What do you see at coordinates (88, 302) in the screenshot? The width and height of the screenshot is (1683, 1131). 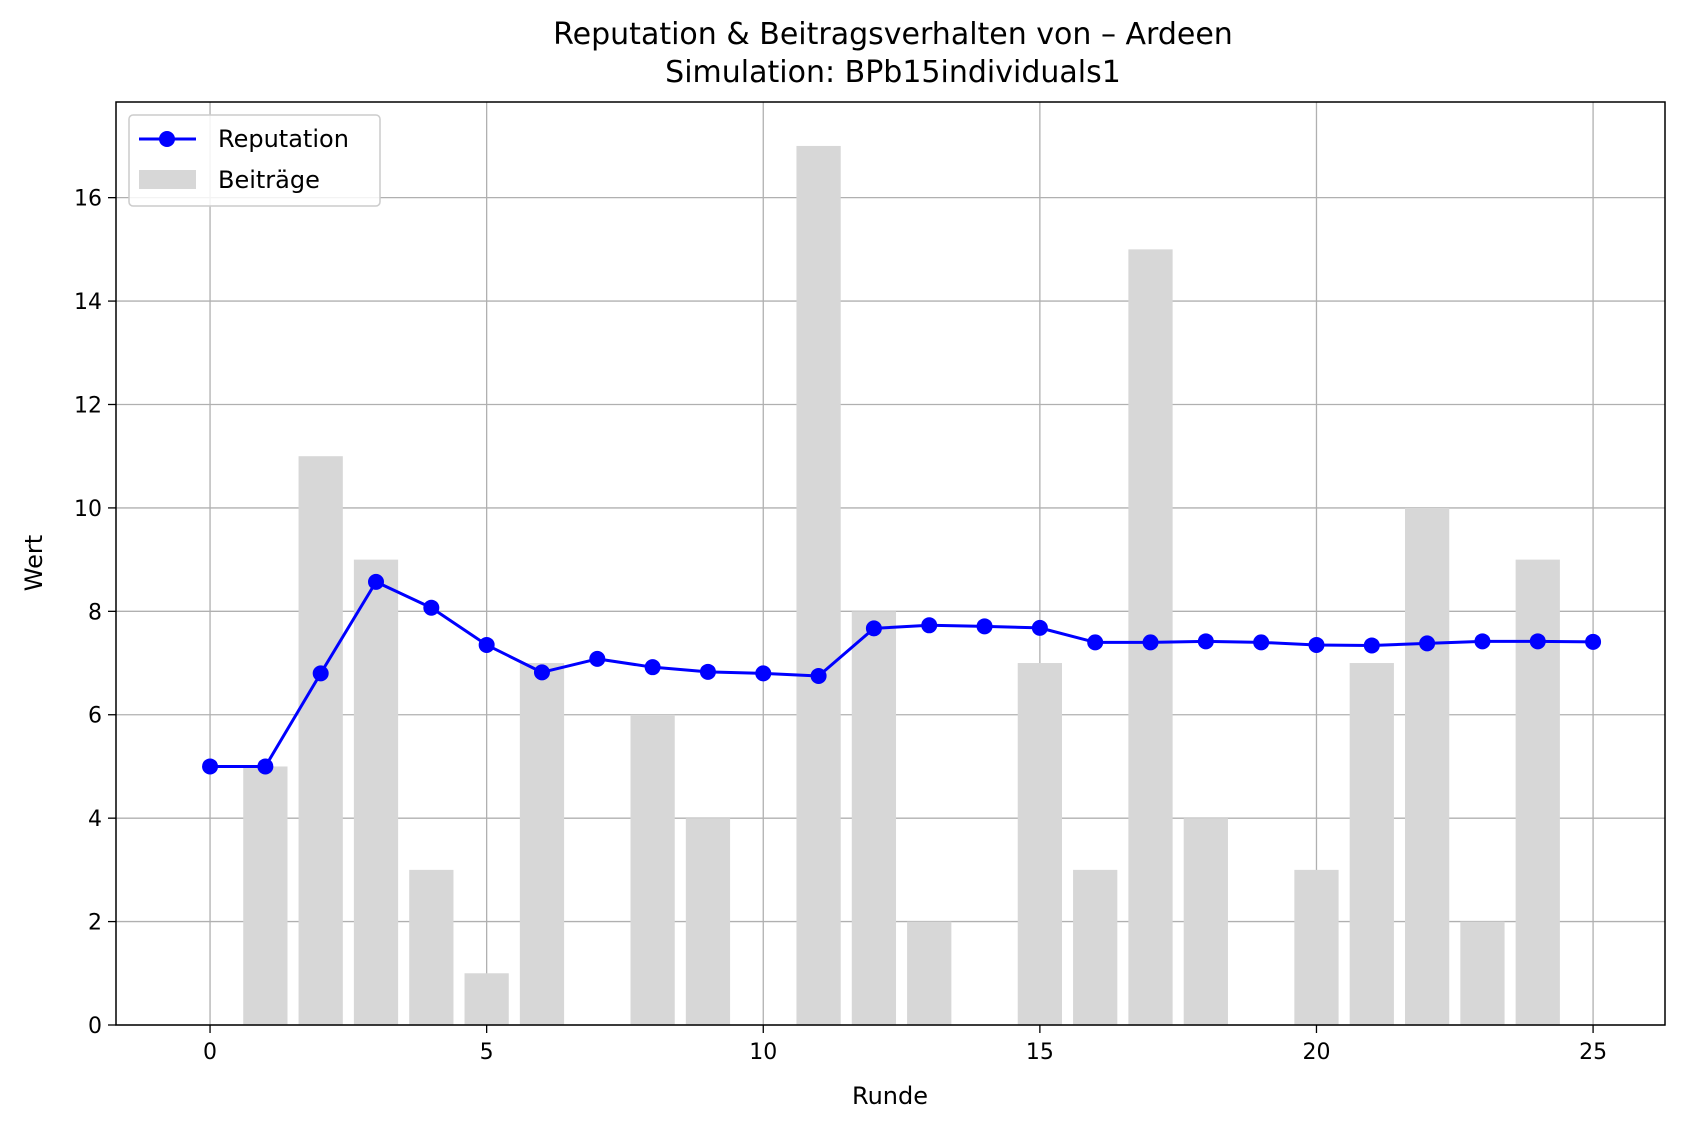 I see `y-tick-label: 14` at bounding box center [88, 302].